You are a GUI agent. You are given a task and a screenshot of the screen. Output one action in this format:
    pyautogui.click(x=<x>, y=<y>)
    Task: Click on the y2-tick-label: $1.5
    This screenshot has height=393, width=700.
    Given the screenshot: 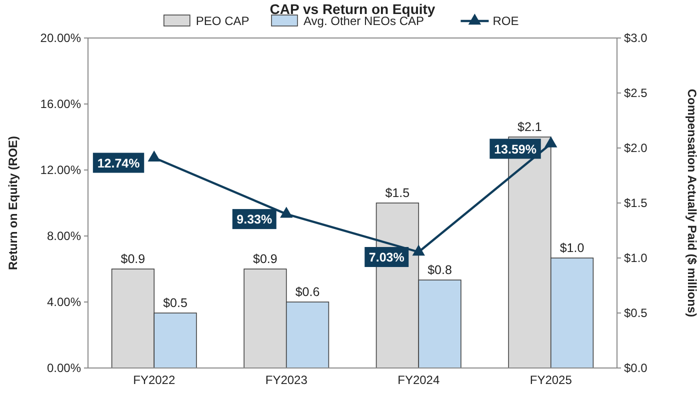 What is the action you would take?
    pyautogui.click(x=636, y=203)
    